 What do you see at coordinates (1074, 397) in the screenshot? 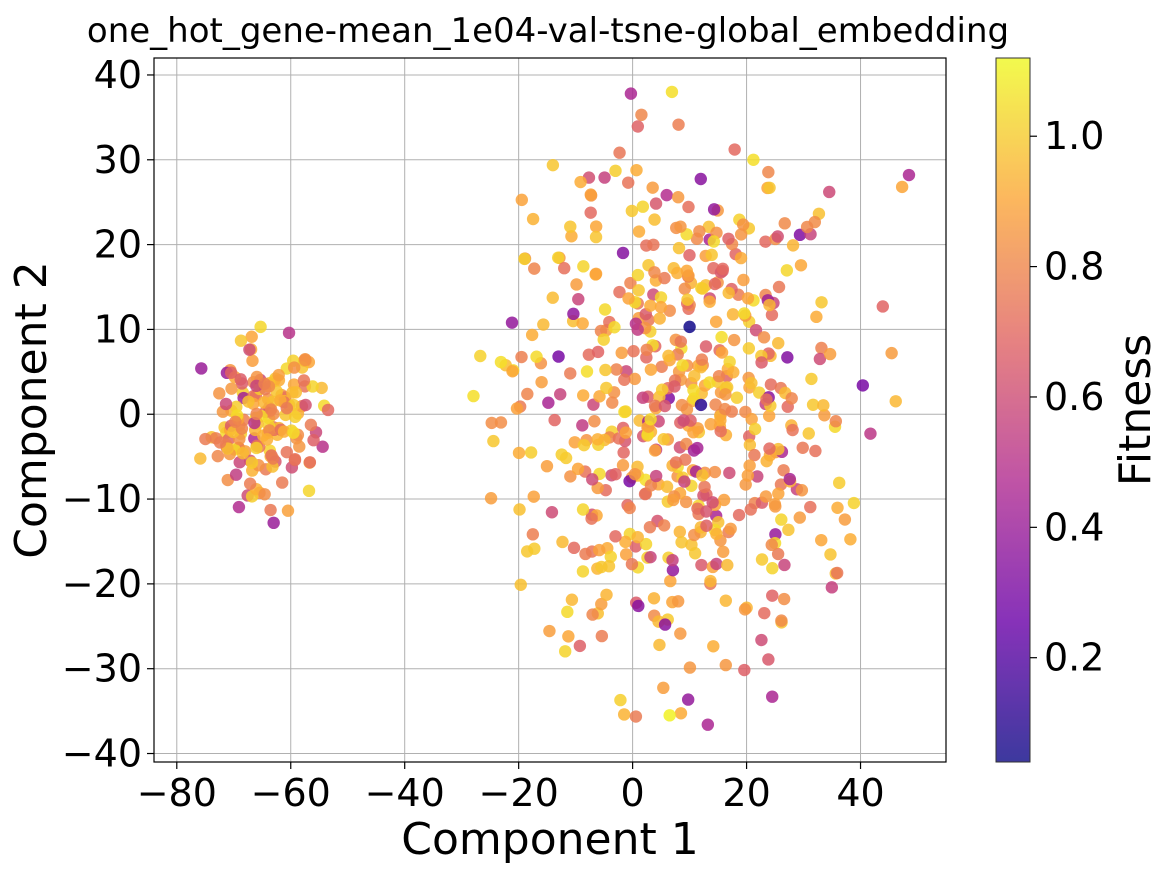
I see `colorbar-tick-label: 0.6` at bounding box center [1074, 397].